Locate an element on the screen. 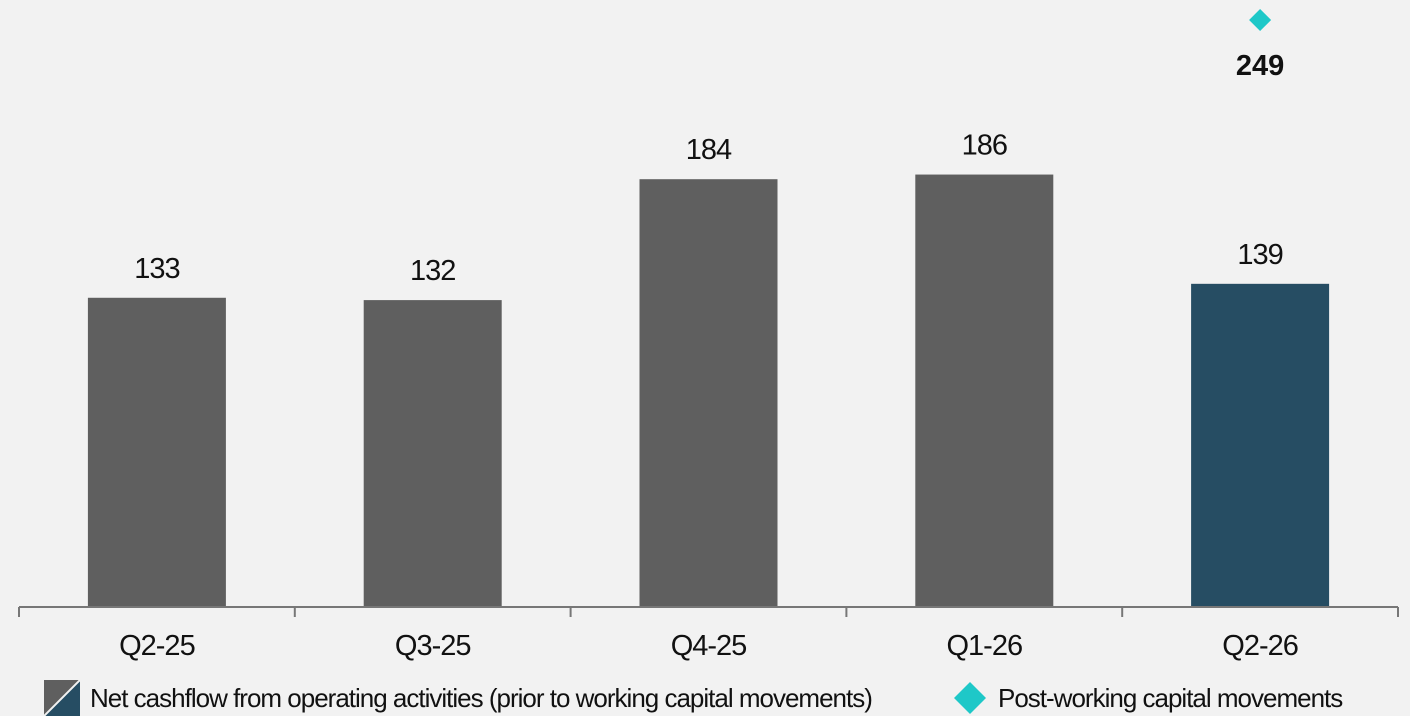  data-label-q2-25: 133 is located at coordinates (156, 269).